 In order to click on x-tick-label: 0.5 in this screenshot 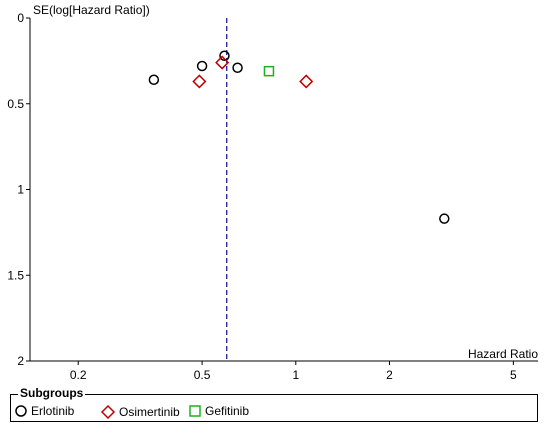, I will do `click(202, 375)`.